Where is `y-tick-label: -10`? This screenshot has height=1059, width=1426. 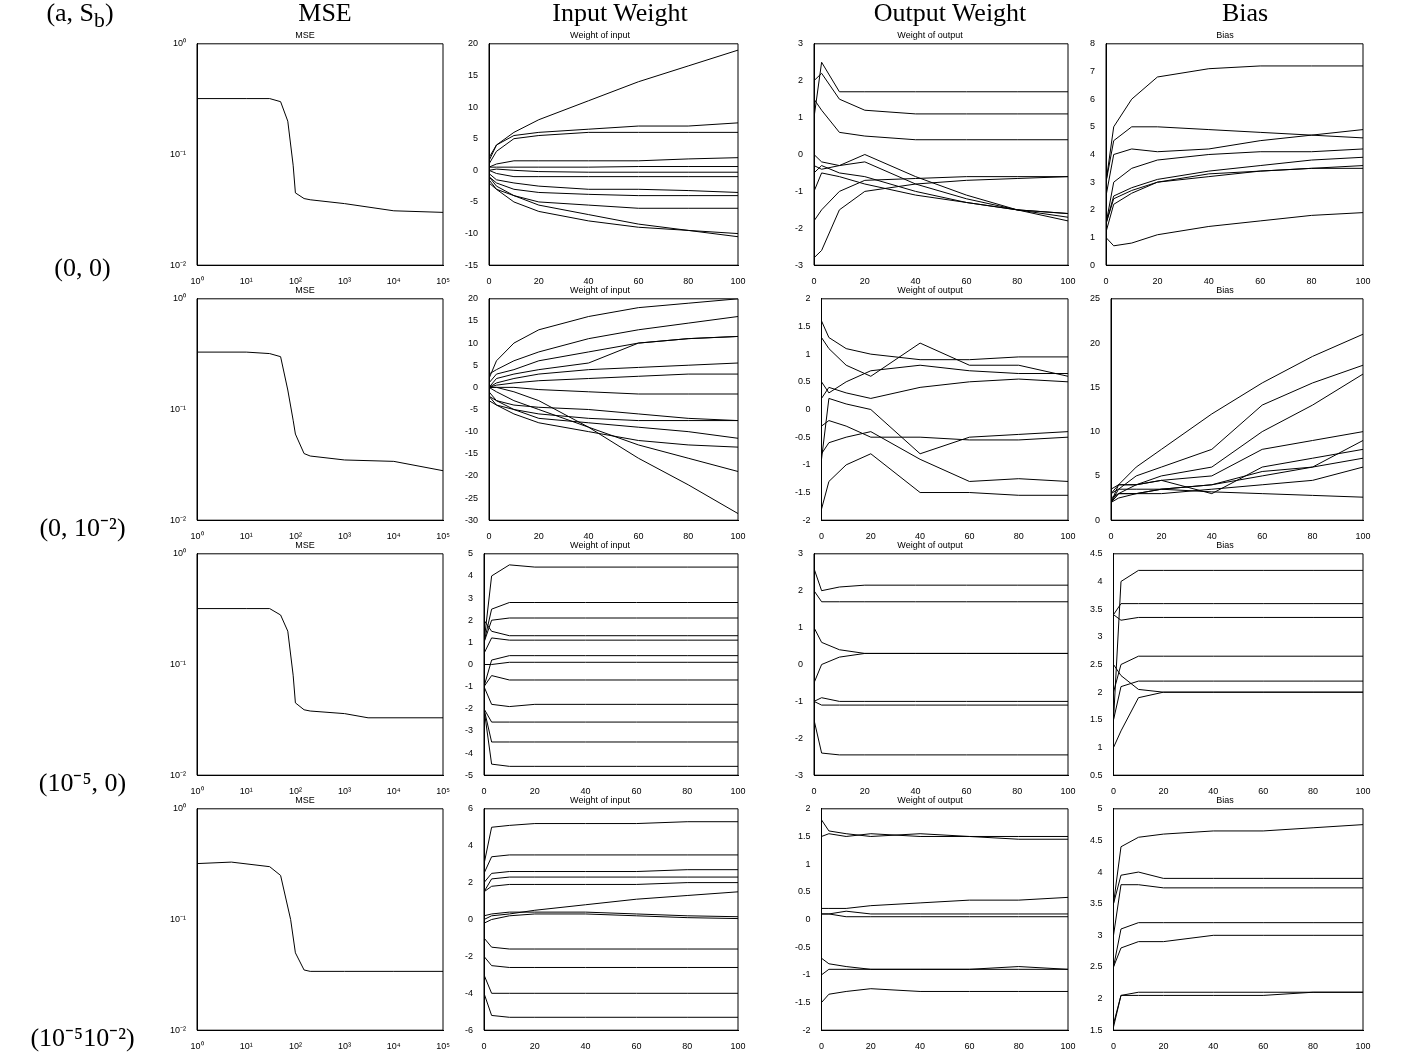 y-tick-label: -10 is located at coordinates (471, 233).